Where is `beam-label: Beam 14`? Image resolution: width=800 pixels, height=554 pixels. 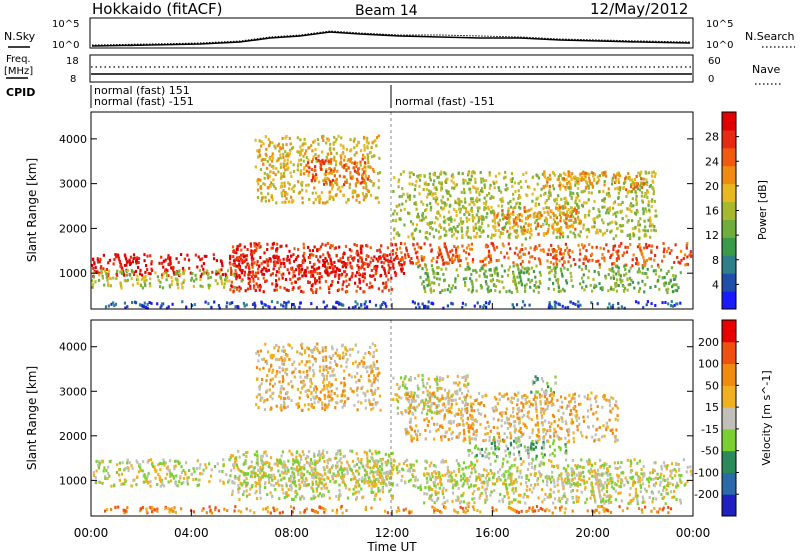
beam-label: Beam 14 is located at coordinates (386, 11).